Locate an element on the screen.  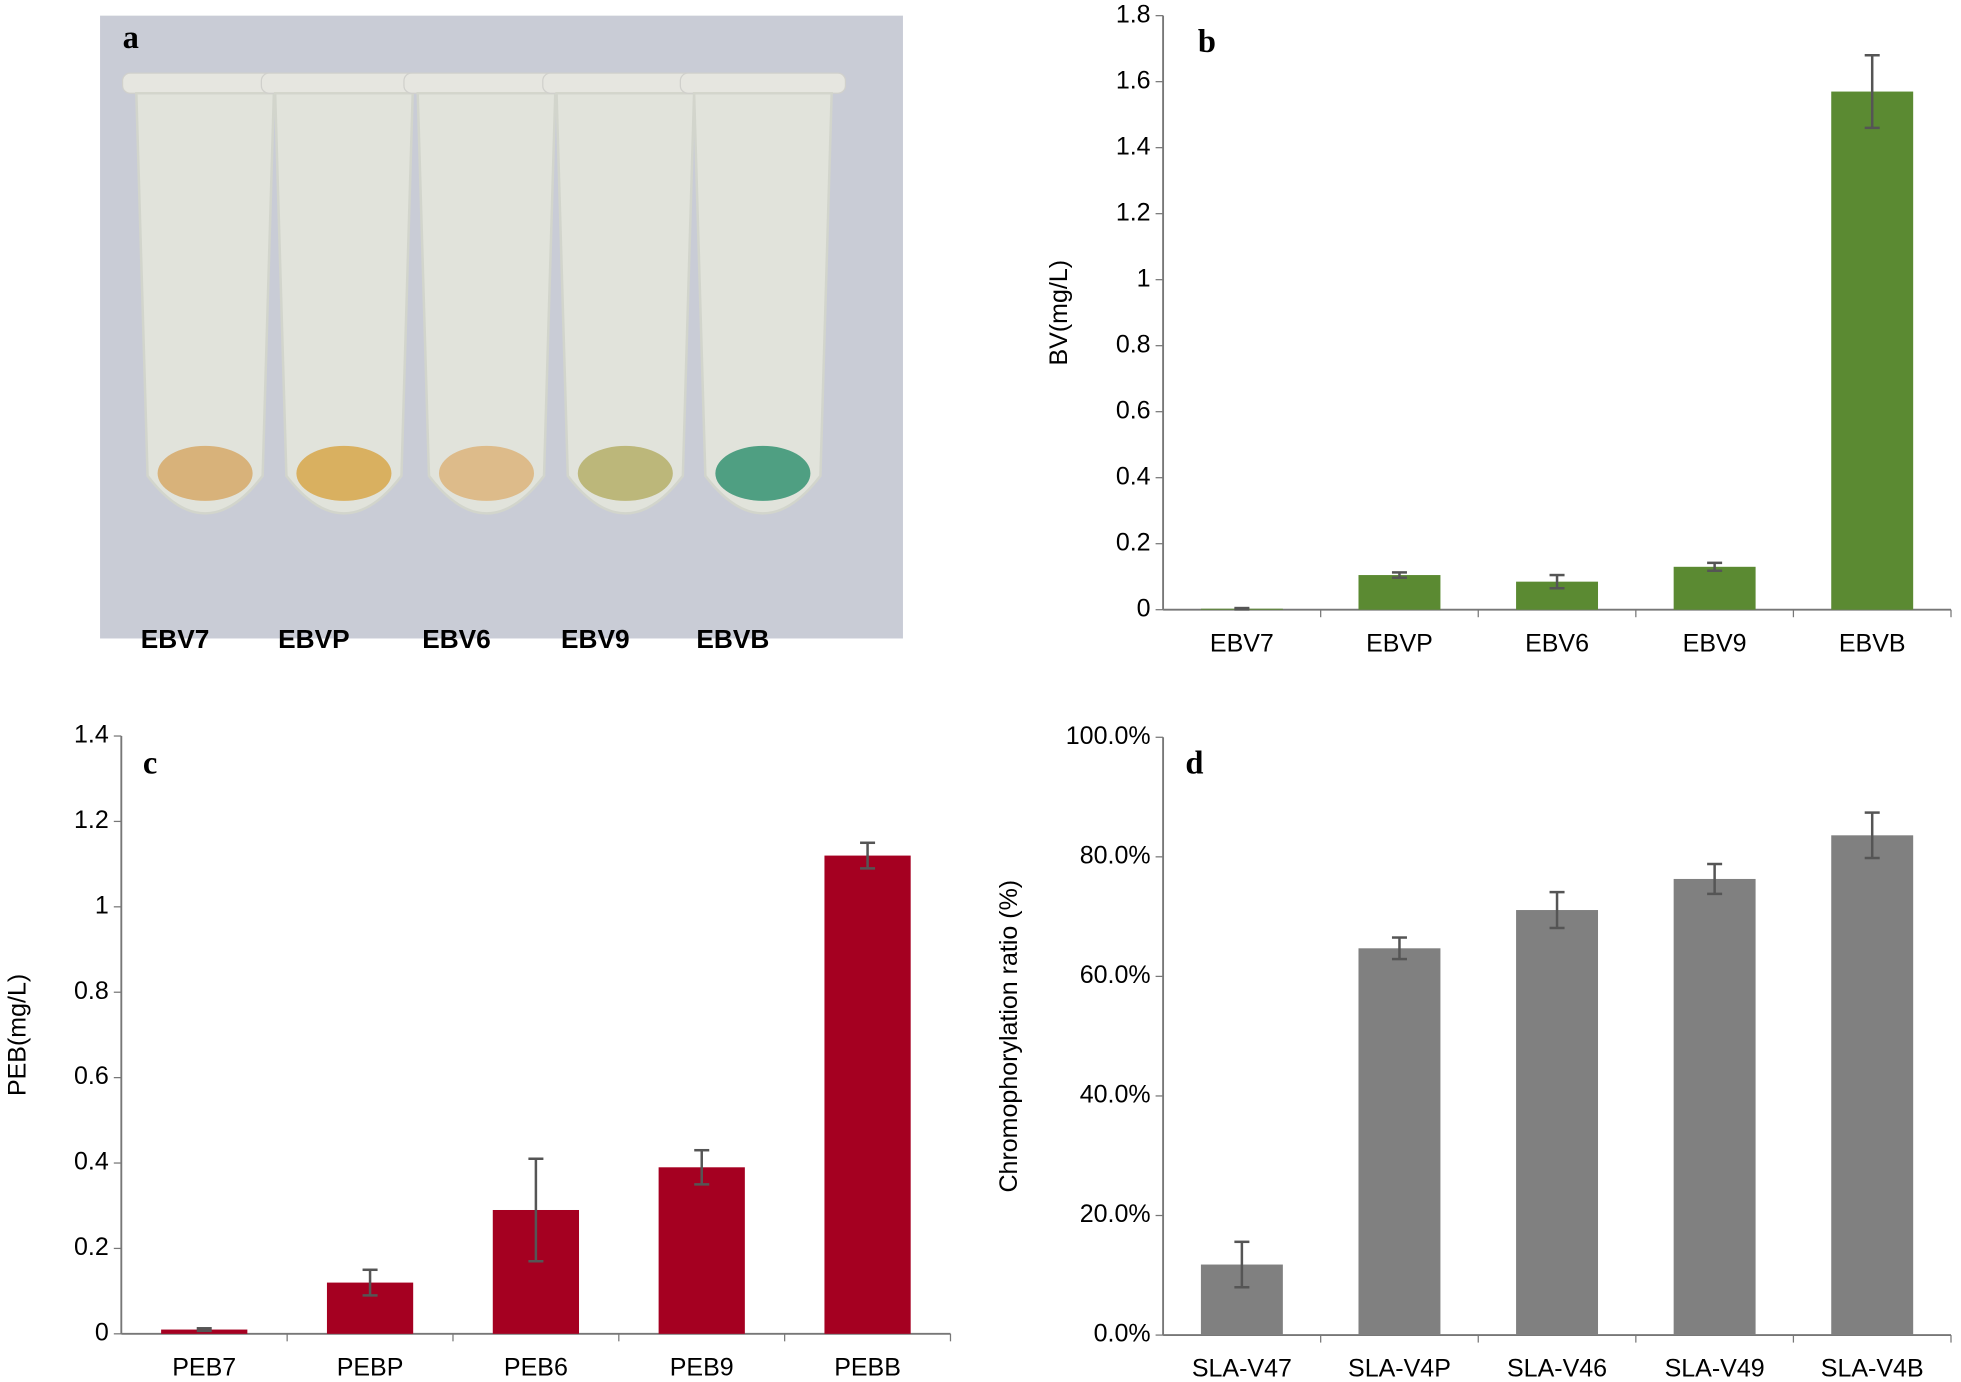
y-tick-label: 1.6 is located at coordinates (1133, 80).